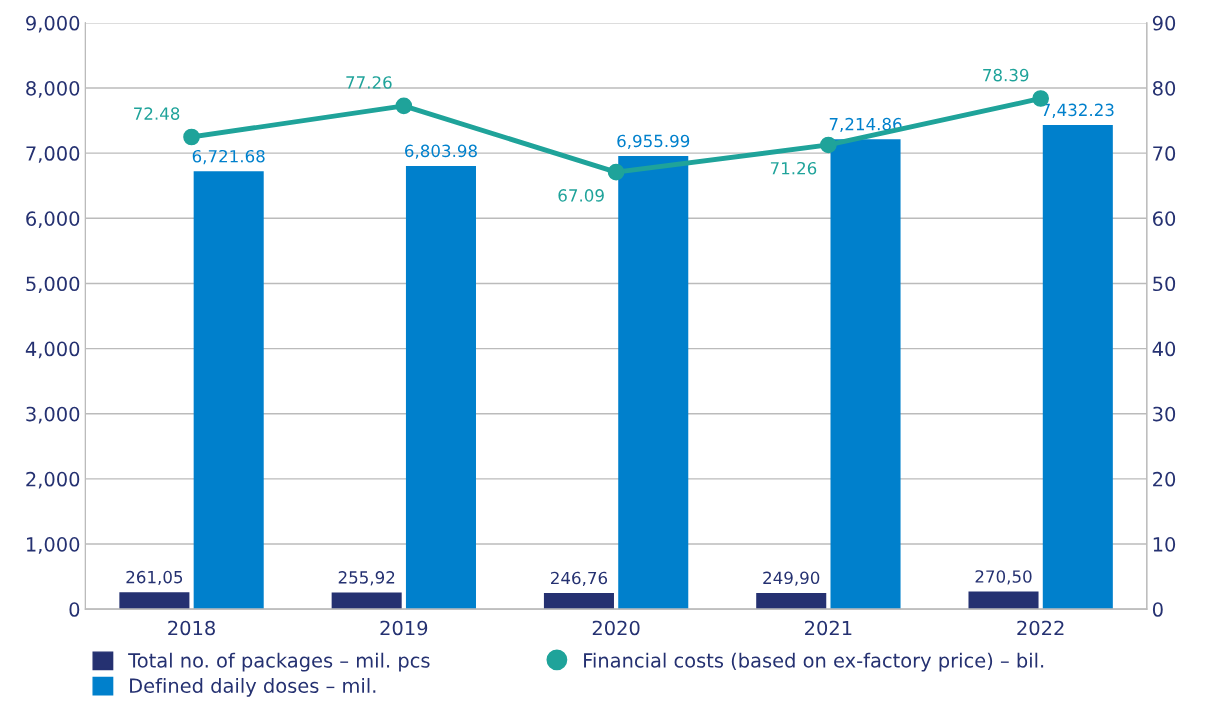 The width and height of the screenshot is (1220, 715). I want to click on y2-tick-label: 60, so click(1164, 218).